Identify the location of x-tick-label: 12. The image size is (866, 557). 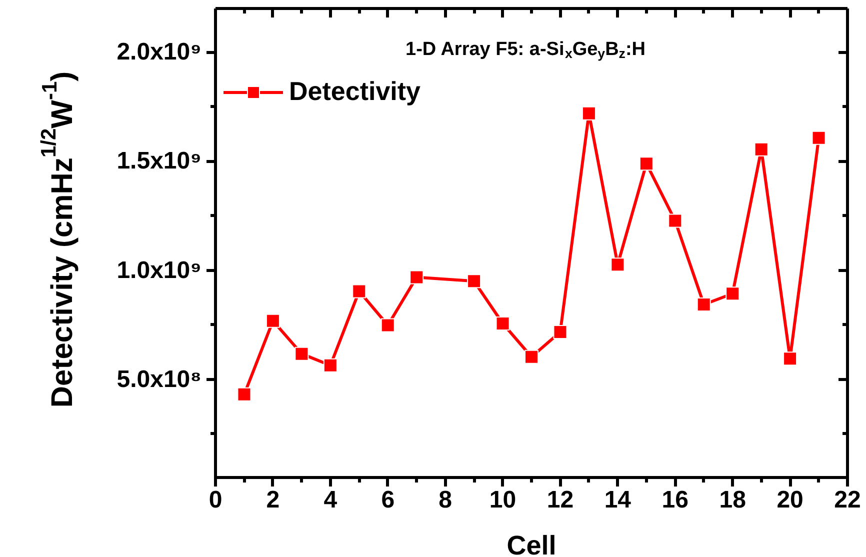
(560, 500).